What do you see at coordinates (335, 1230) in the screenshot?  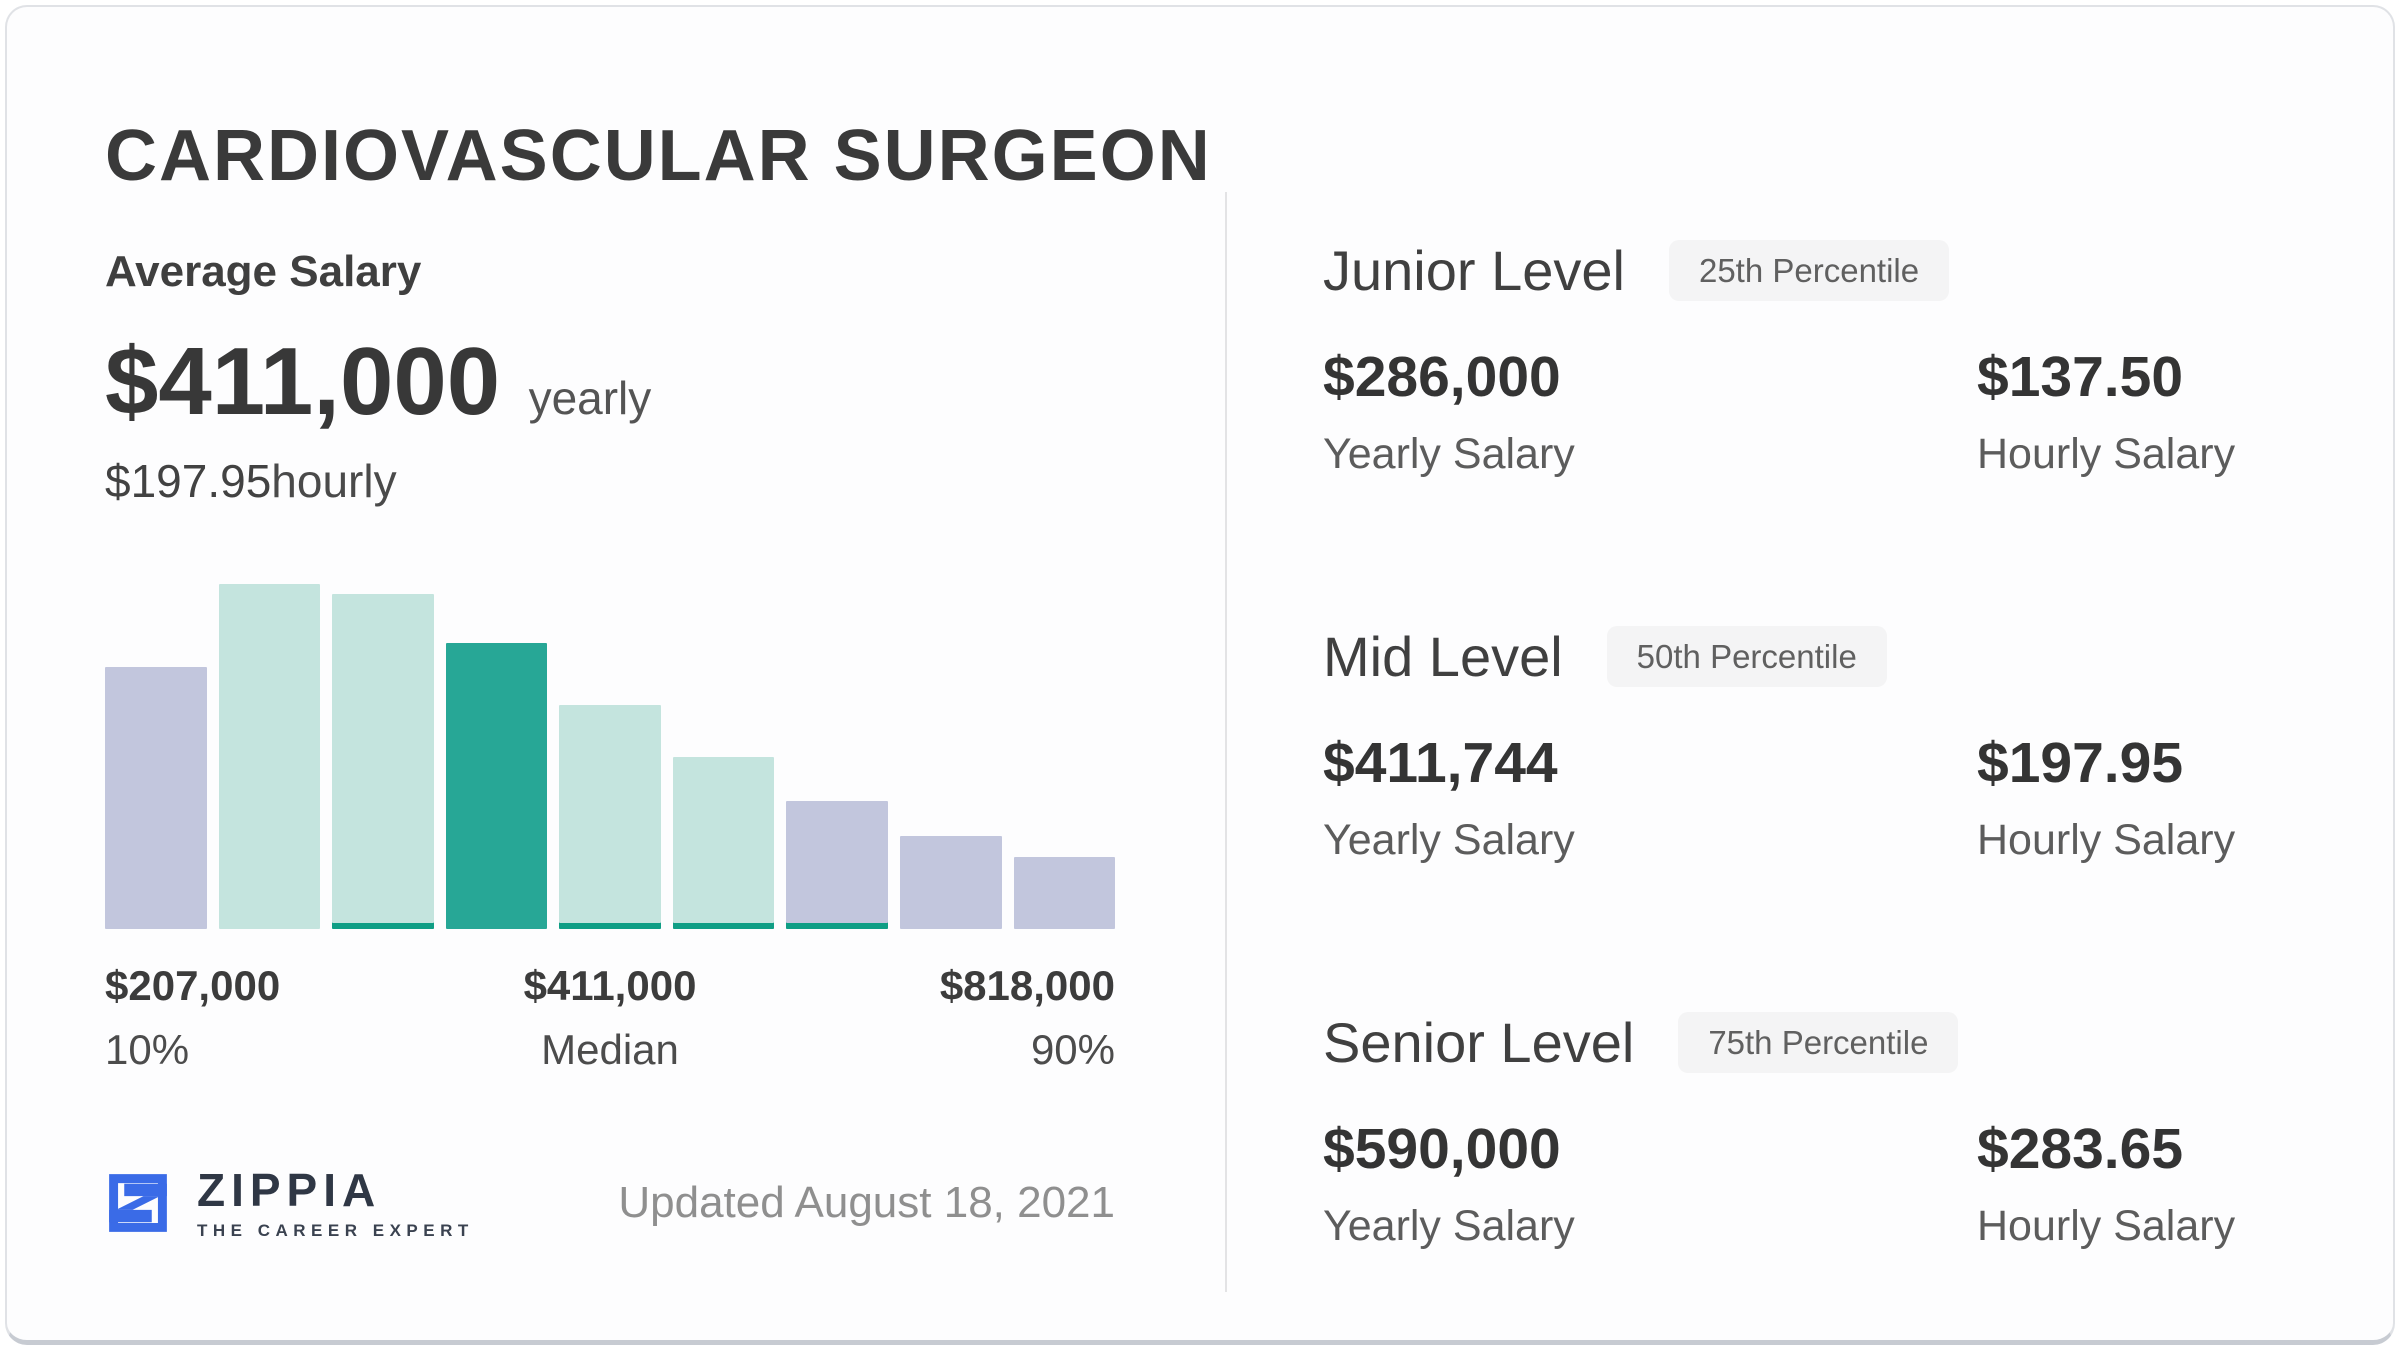 I see `logo-tagline: THE CAREER EXPERT` at bounding box center [335, 1230].